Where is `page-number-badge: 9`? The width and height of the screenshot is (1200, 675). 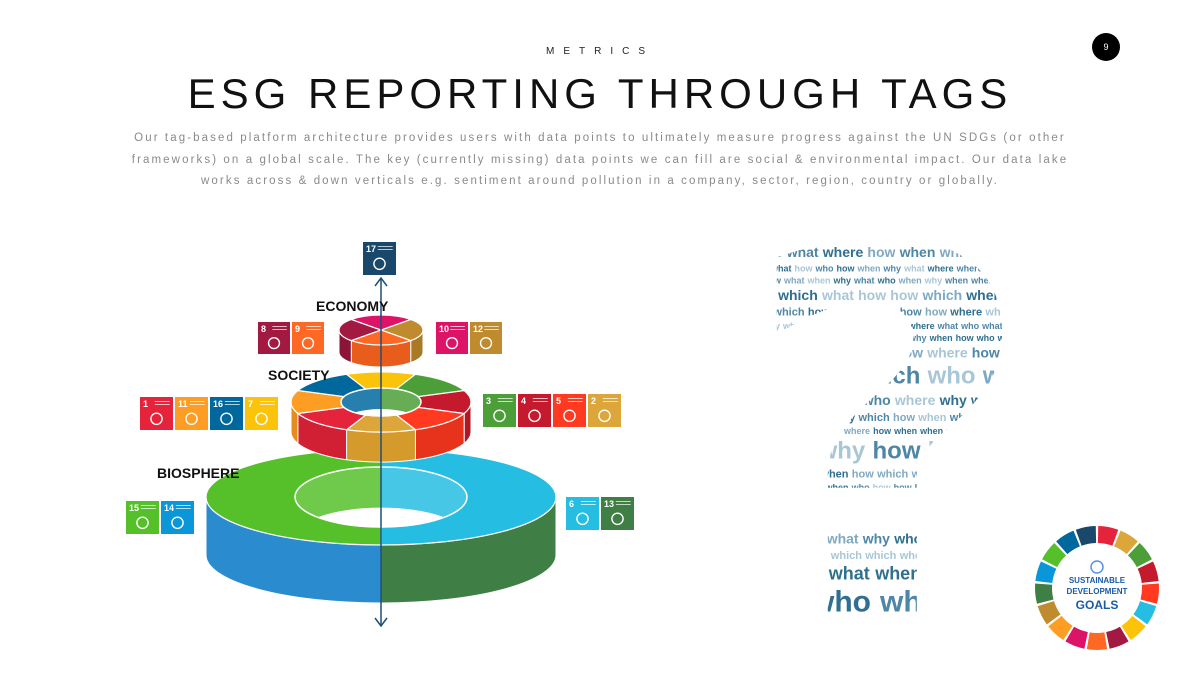 page-number-badge: 9 is located at coordinates (1106, 47).